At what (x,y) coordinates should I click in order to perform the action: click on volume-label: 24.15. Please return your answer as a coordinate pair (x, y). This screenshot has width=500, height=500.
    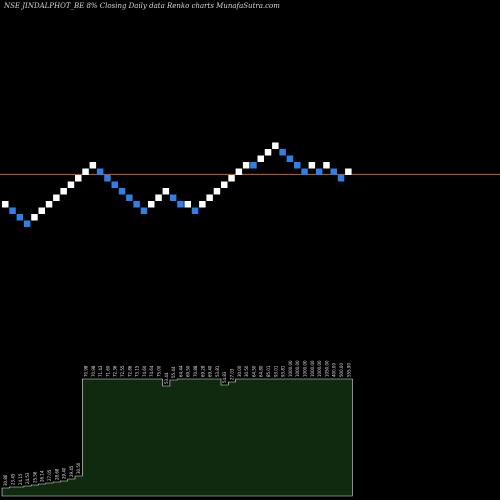
    Looking at the image, I should click on (20, 479).